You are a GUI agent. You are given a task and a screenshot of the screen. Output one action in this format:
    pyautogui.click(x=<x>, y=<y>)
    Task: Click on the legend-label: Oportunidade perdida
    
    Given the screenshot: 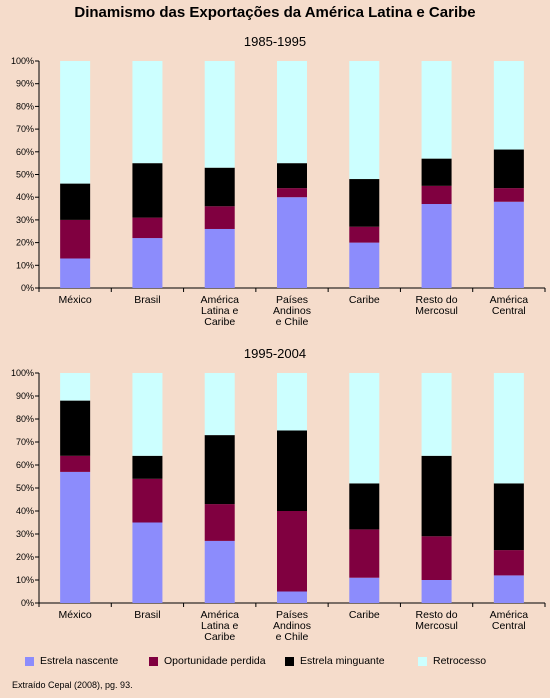 What is the action you would take?
    pyautogui.click(x=215, y=661)
    